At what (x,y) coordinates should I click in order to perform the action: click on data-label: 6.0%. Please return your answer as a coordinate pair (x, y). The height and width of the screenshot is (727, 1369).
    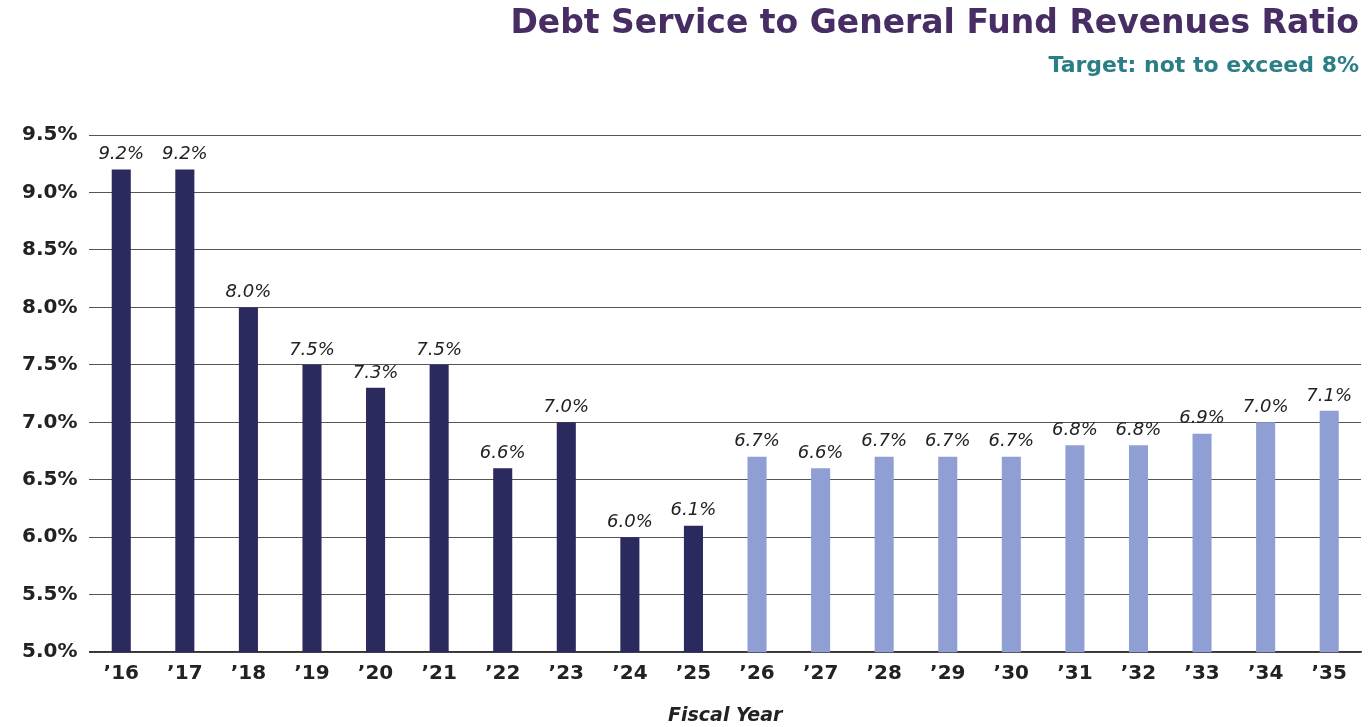
    Looking at the image, I should click on (630, 520).